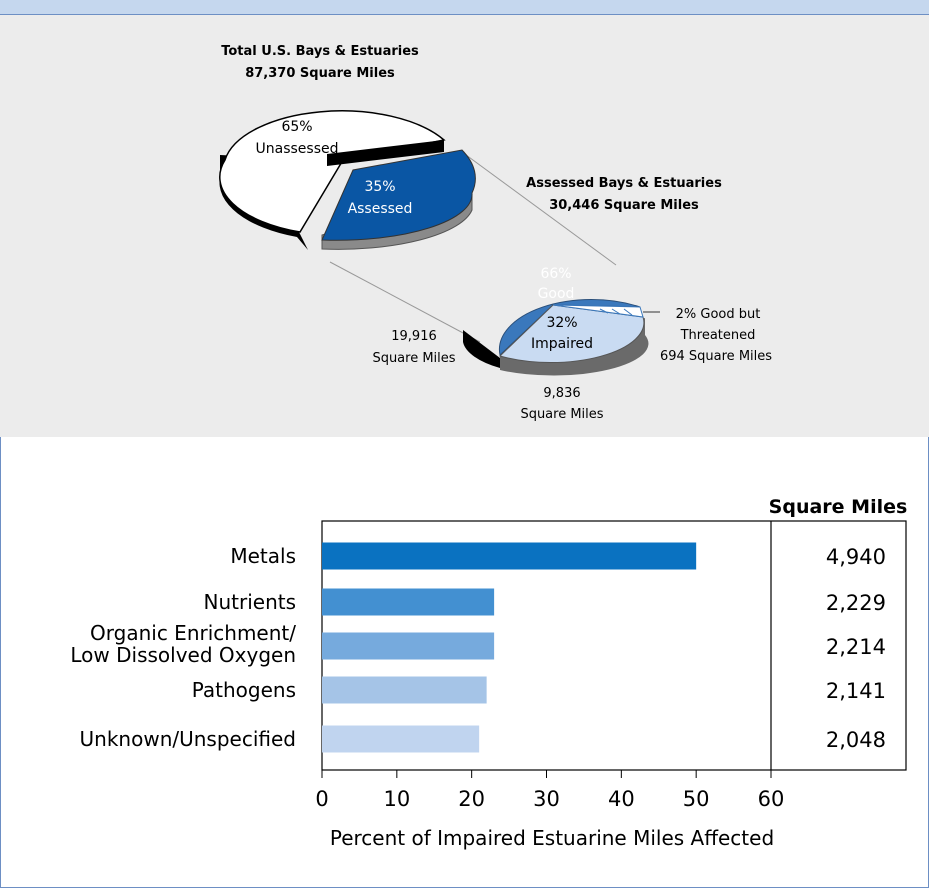 Image resolution: width=929 pixels, height=888 pixels. What do you see at coordinates (413, 358) in the screenshot?
I see `good-miles-line2: Square Miles` at bounding box center [413, 358].